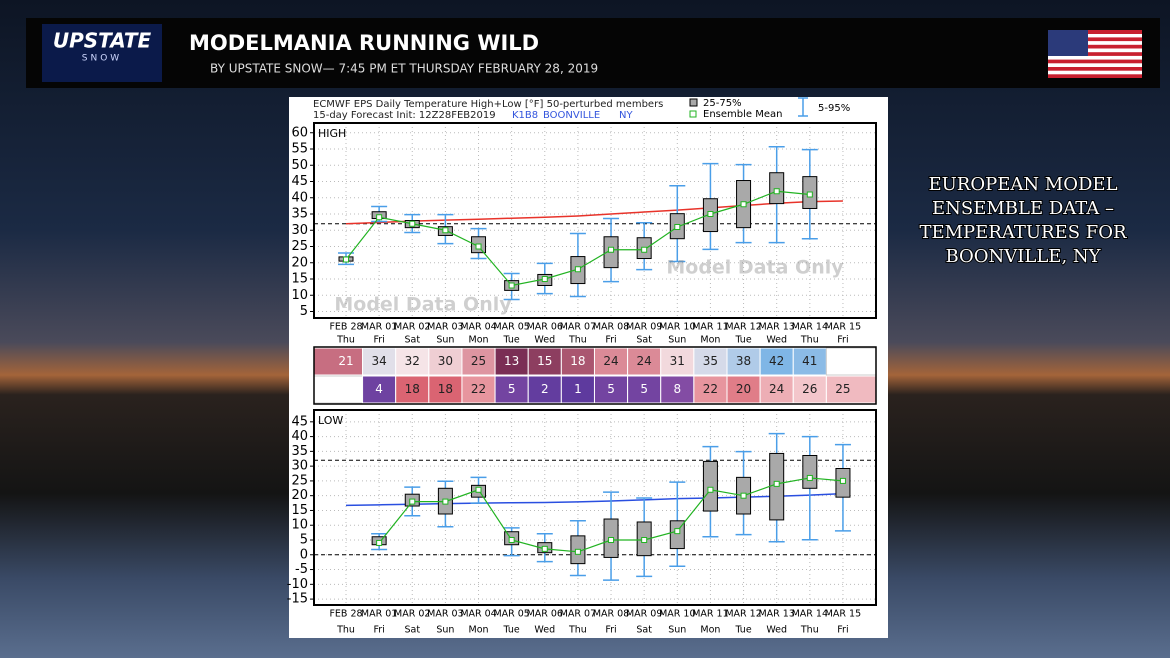 Image resolution: width=1170 pixels, height=658 pixels. What do you see at coordinates (776, 361) in the screenshot?
I see `table-value: 42` at bounding box center [776, 361].